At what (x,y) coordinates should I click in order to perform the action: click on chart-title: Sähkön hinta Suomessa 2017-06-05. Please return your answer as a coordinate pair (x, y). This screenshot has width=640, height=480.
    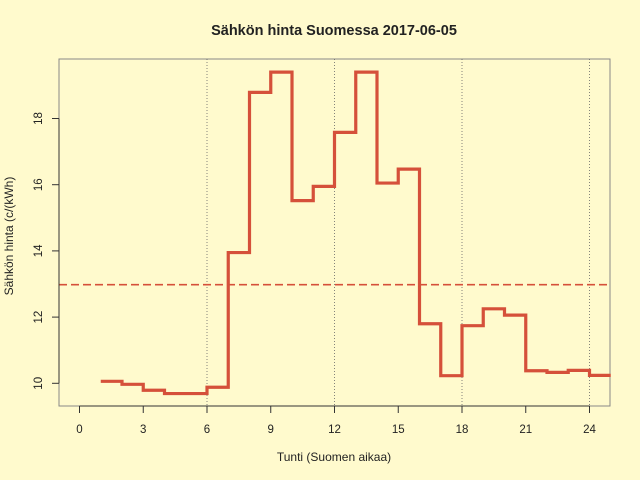
    Looking at the image, I should click on (334, 31).